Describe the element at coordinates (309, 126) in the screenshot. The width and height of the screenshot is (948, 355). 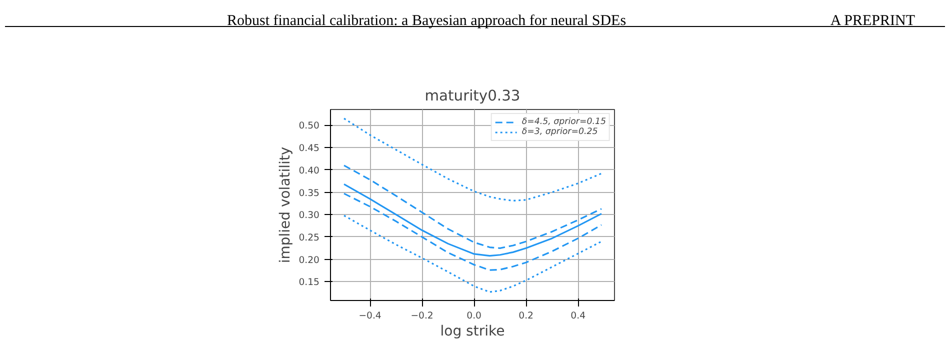
I see `y-tick-label: 0.50` at that location.